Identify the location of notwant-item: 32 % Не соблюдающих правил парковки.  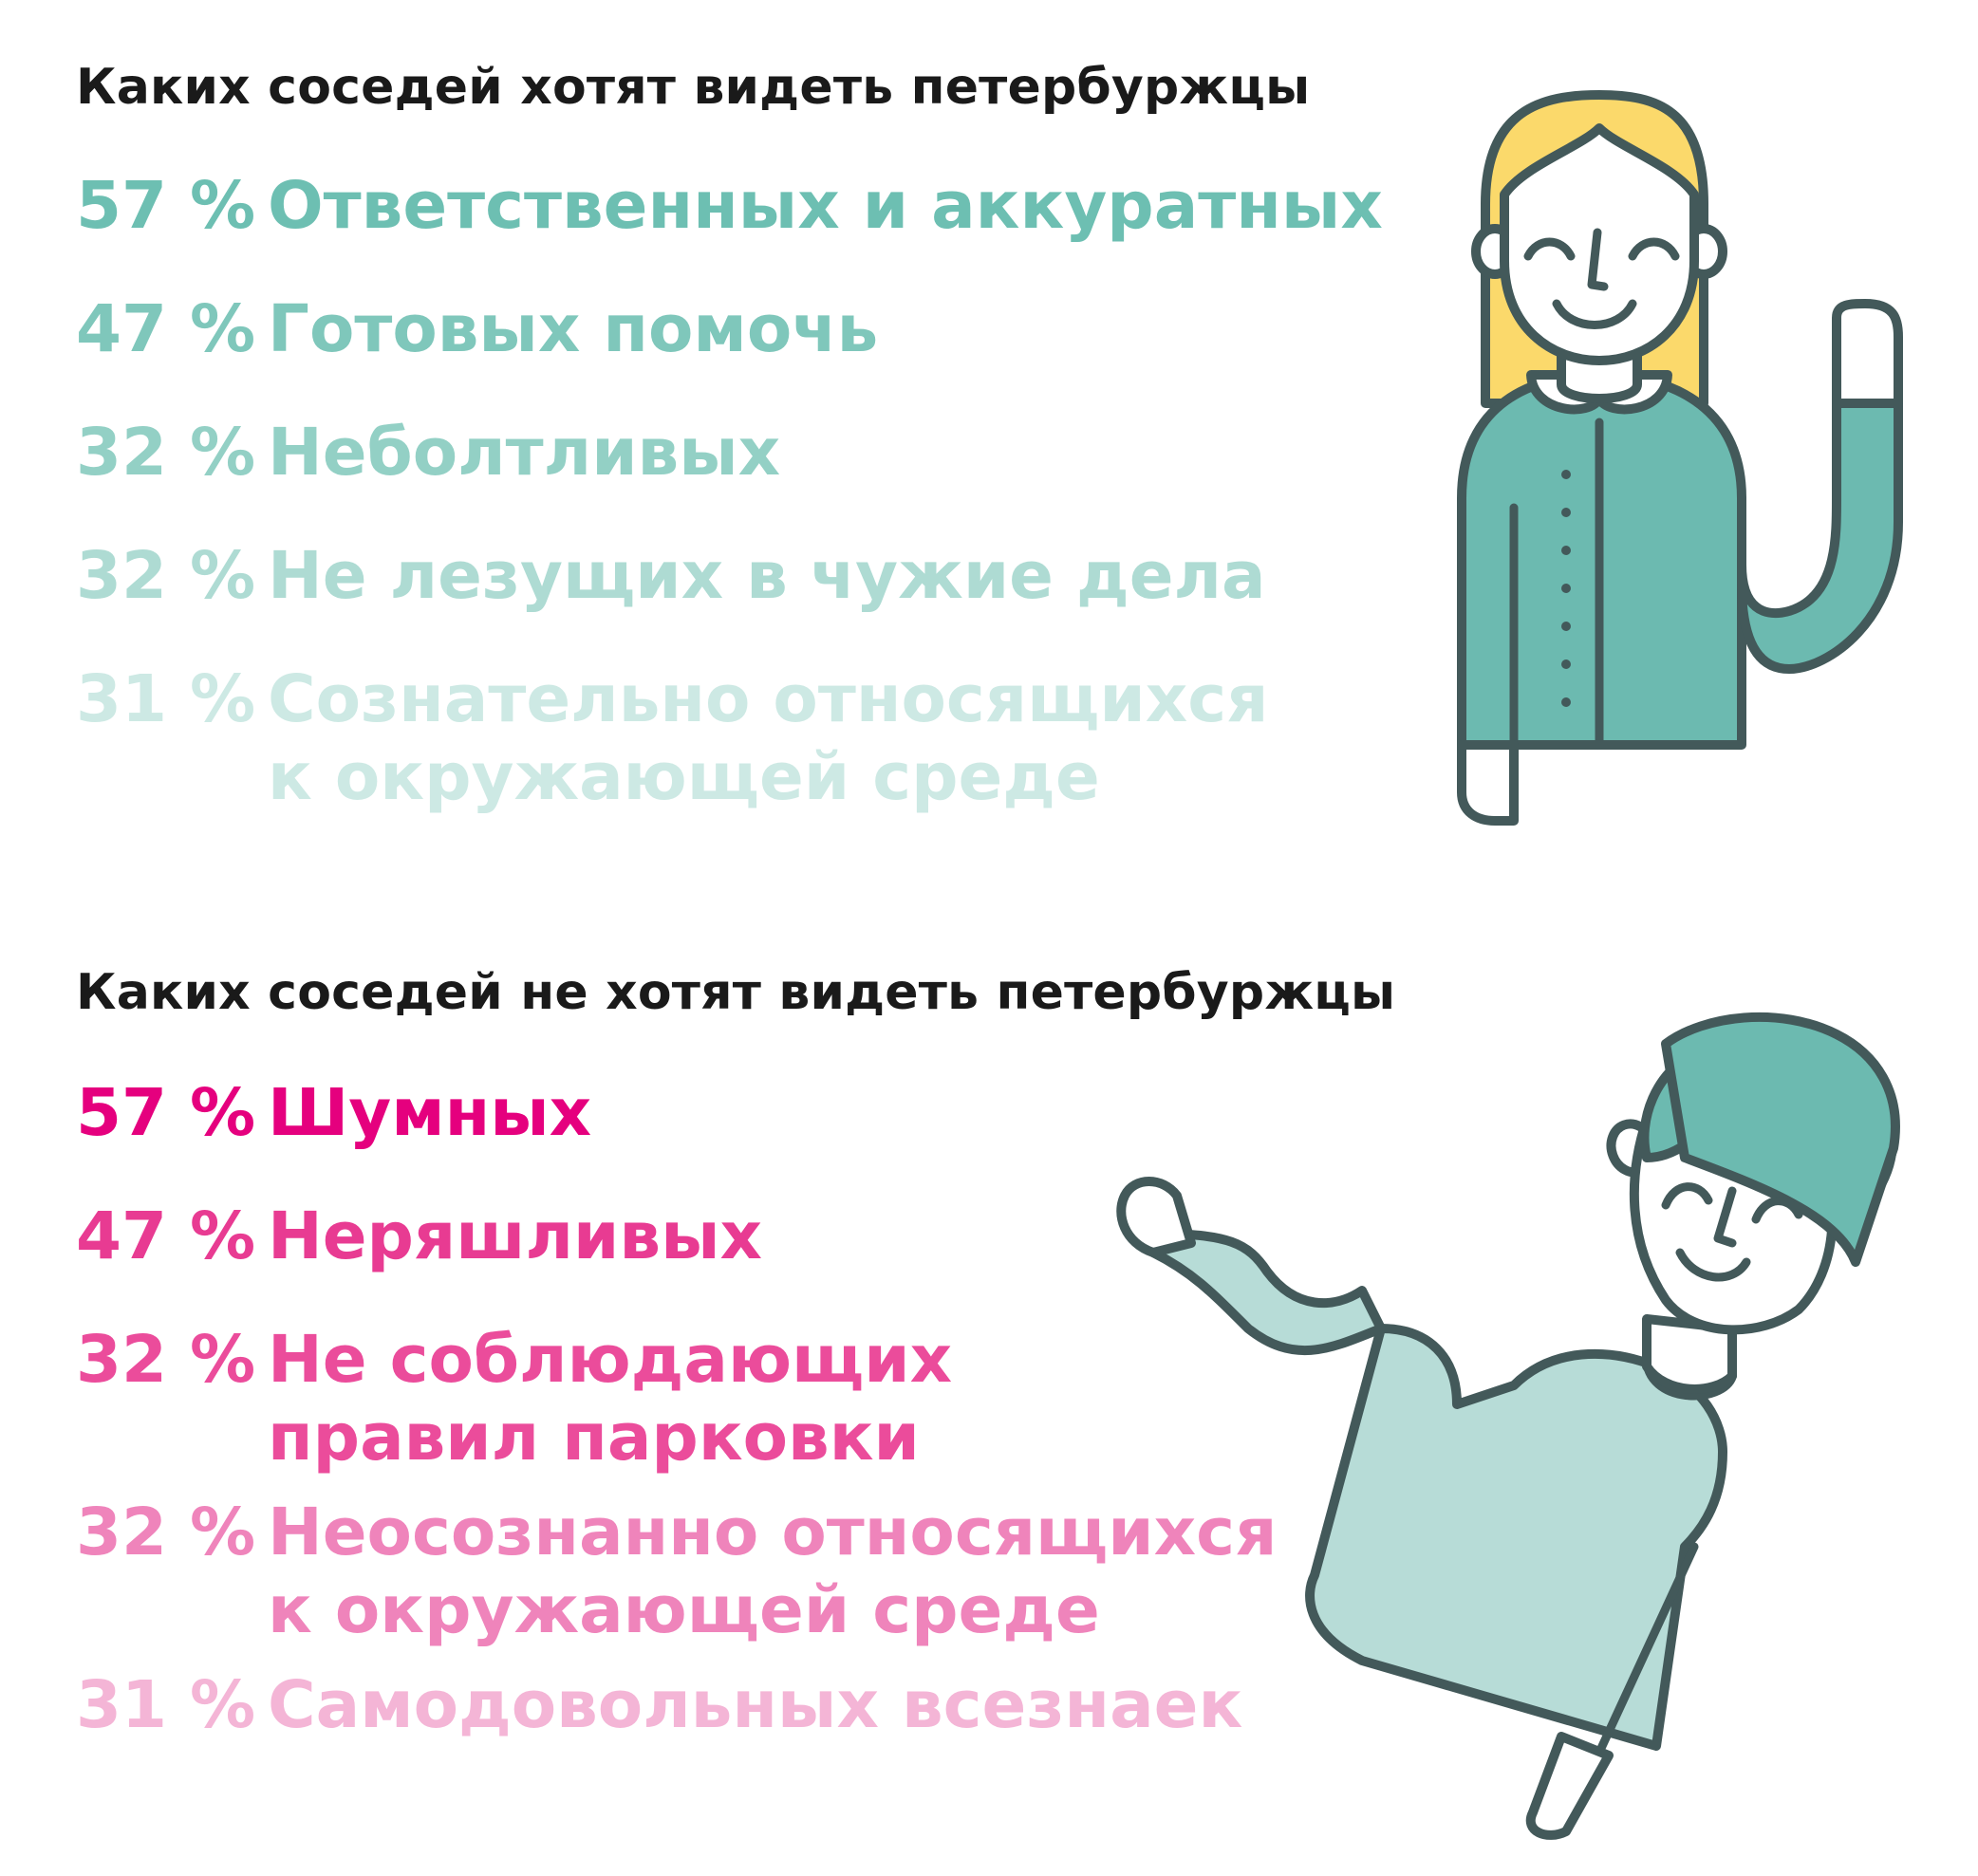
(731, 1399).